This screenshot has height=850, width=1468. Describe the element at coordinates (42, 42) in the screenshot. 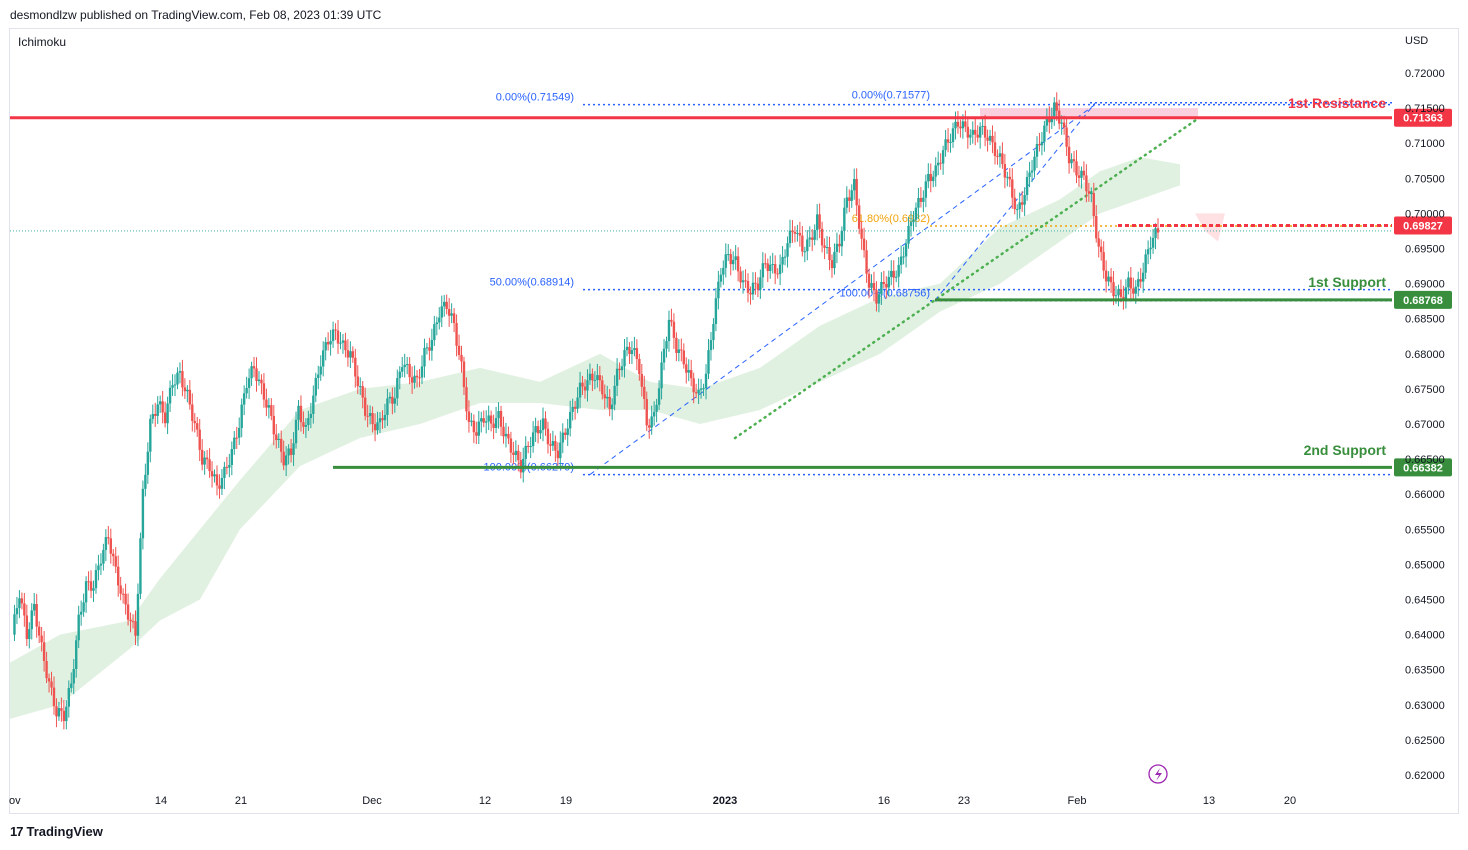

I see `indicator-label: Ichimoku` at that location.